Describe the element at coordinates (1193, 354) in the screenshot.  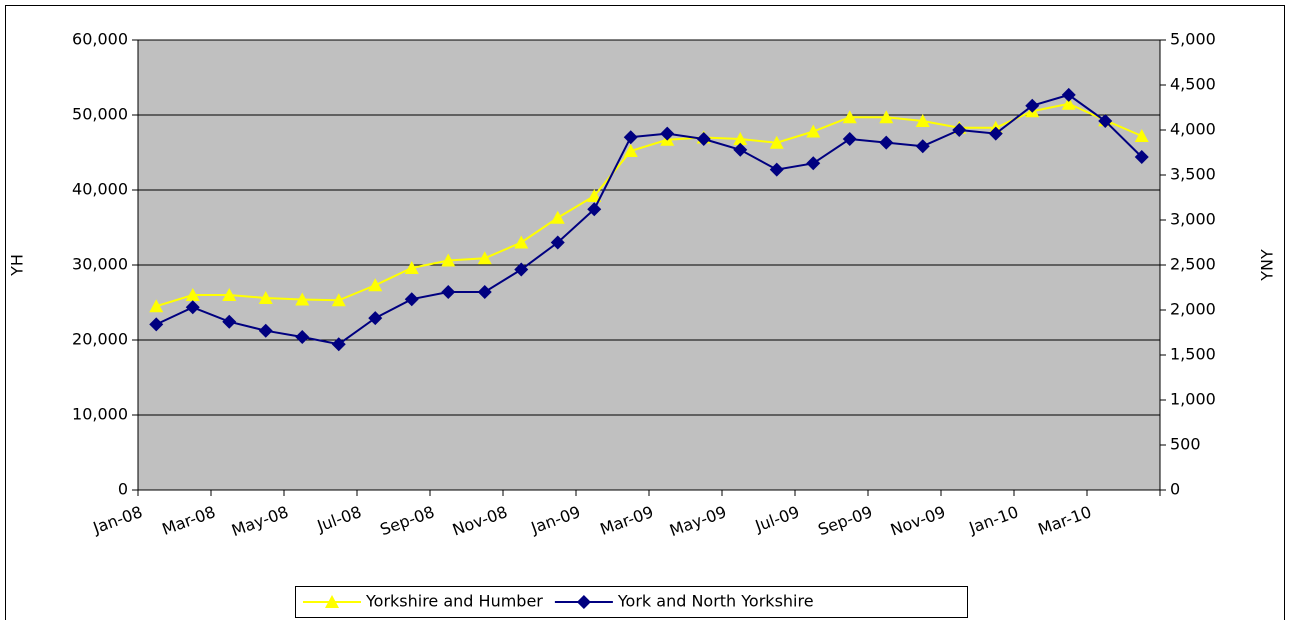
I see `y2-tick-label: 1,500` at that location.